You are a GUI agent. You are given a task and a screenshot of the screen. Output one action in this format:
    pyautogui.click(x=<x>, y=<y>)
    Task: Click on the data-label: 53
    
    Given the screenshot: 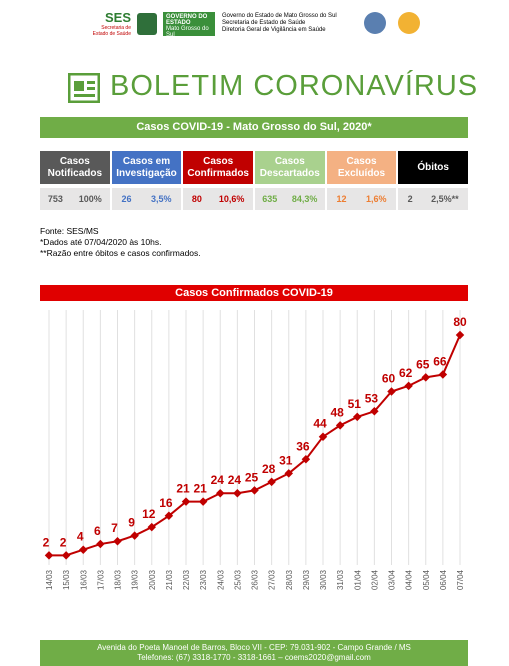 What is the action you would take?
    pyautogui.click(x=372, y=398)
    